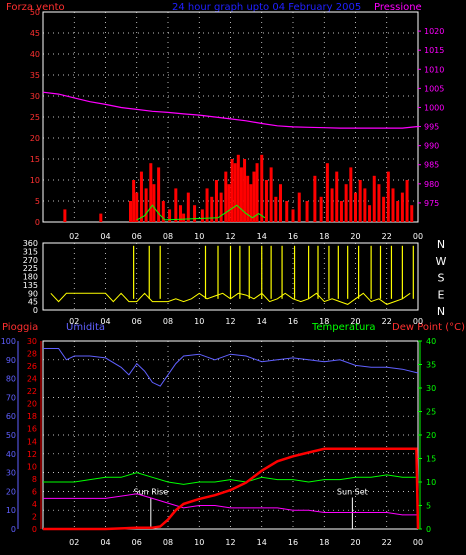 This screenshot has width=466, height=555. What do you see at coordinates (11, 454) in the screenshot?
I see `humidity-tick-label: 40` at bounding box center [11, 454].